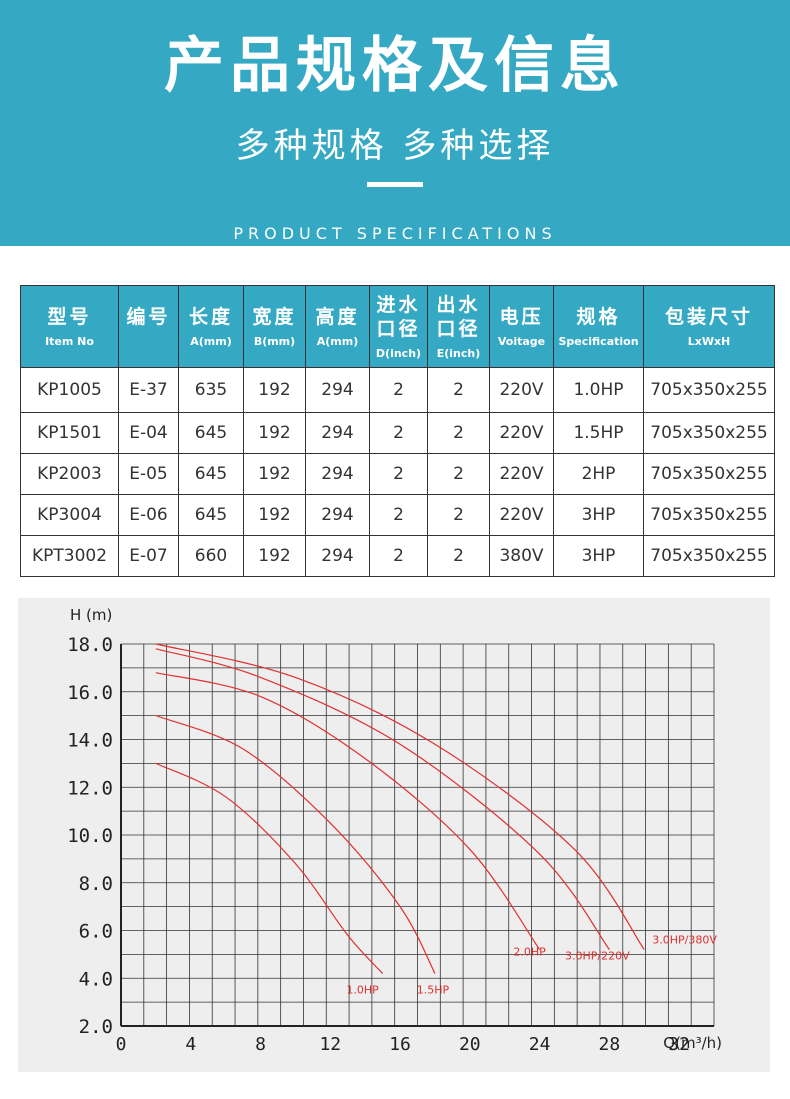  What do you see at coordinates (398, 353) in the screenshot?
I see `column-header-en: D(inch)` at bounding box center [398, 353].